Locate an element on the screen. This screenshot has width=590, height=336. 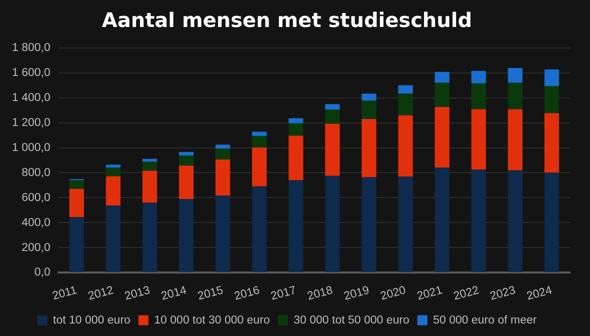
x-tick-label: 2021 is located at coordinates (430, 293).